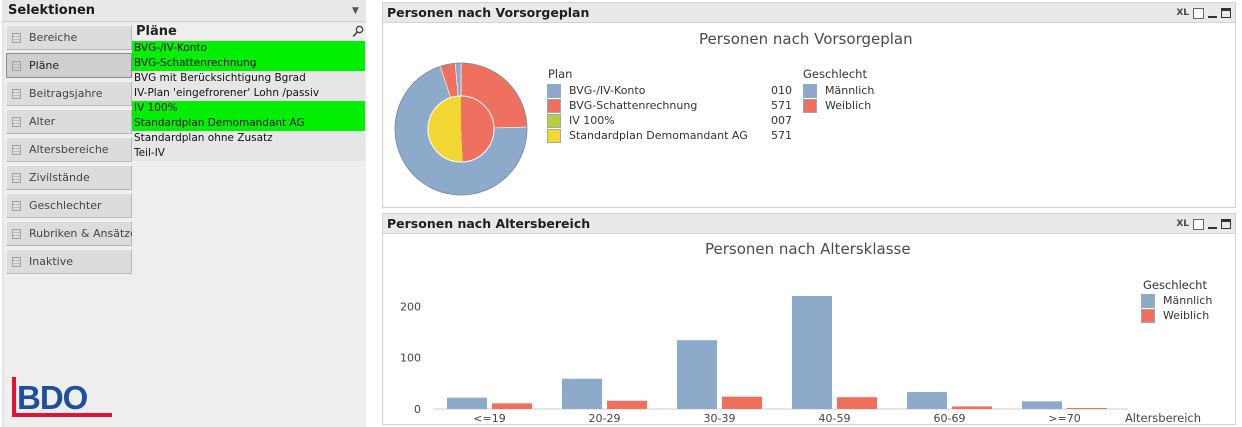  What do you see at coordinates (52, 397) in the screenshot?
I see `svg-text: BDO` at bounding box center [52, 397].